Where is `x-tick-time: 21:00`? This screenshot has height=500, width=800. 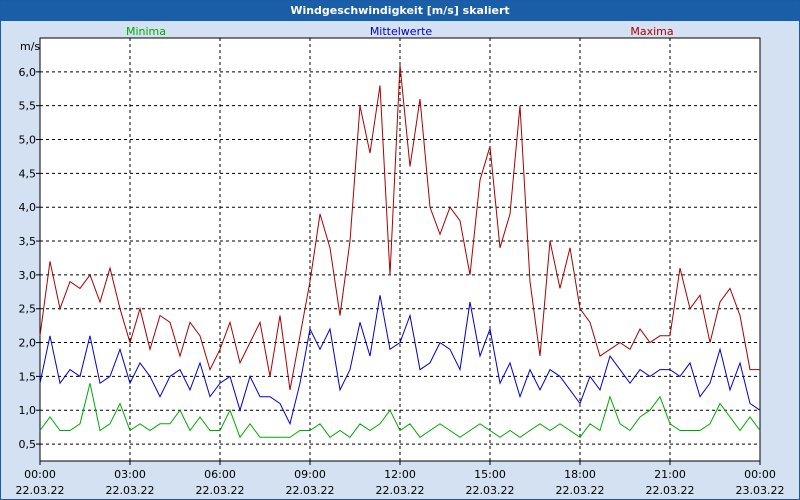
x-tick-time: 21:00 is located at coordinates (670, 474).